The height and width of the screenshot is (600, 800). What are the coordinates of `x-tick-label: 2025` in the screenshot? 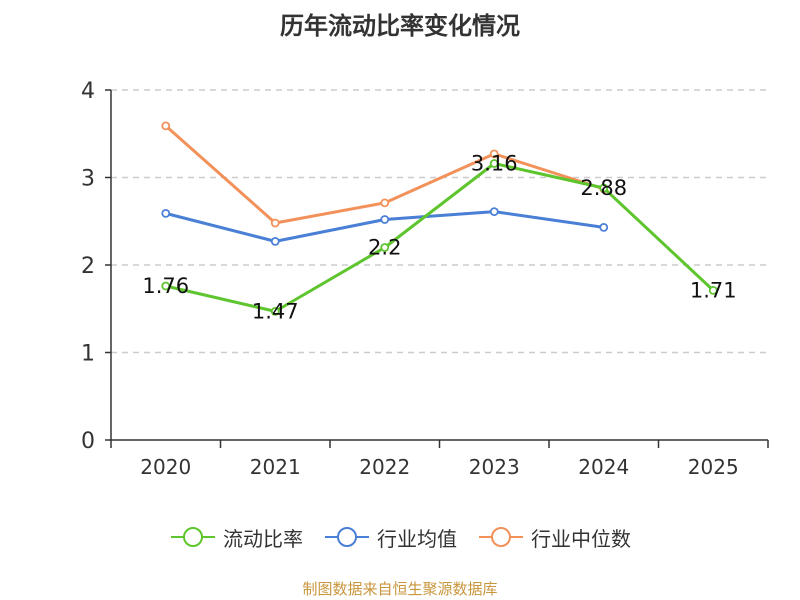 It's located at (713, 467).